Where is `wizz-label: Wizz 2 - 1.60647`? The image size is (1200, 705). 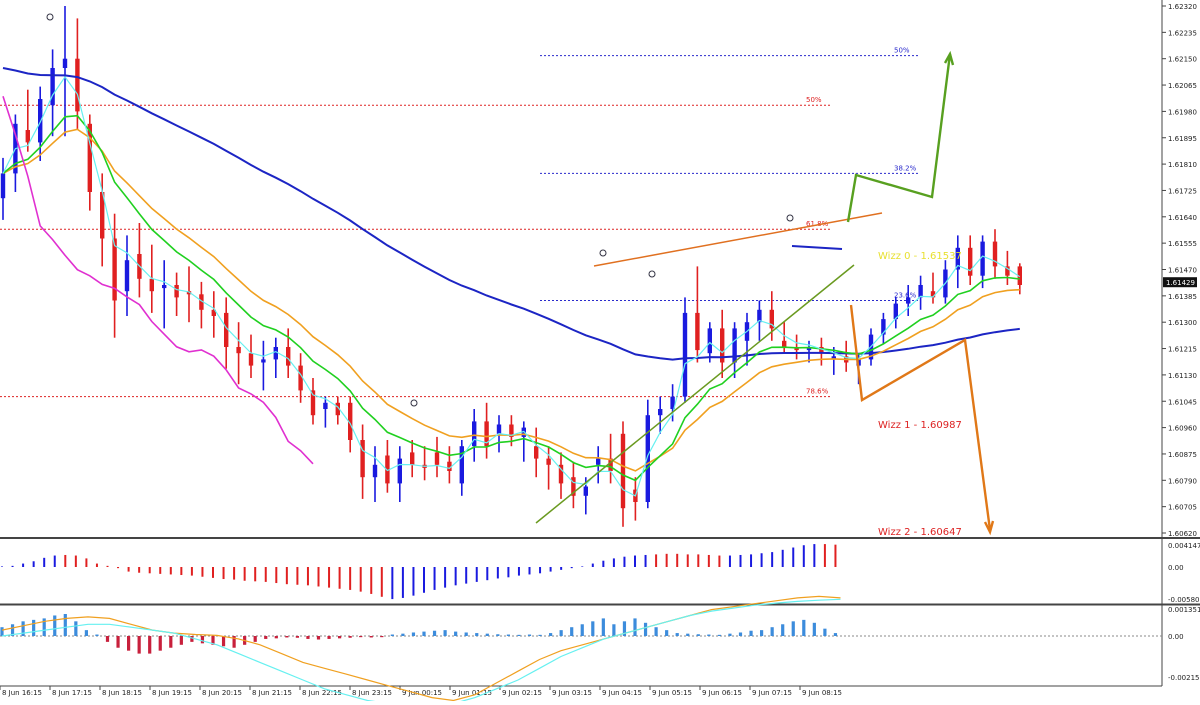
wizz-label: Wizz 2 - 1.60647 is located at coordinates (920, 532).